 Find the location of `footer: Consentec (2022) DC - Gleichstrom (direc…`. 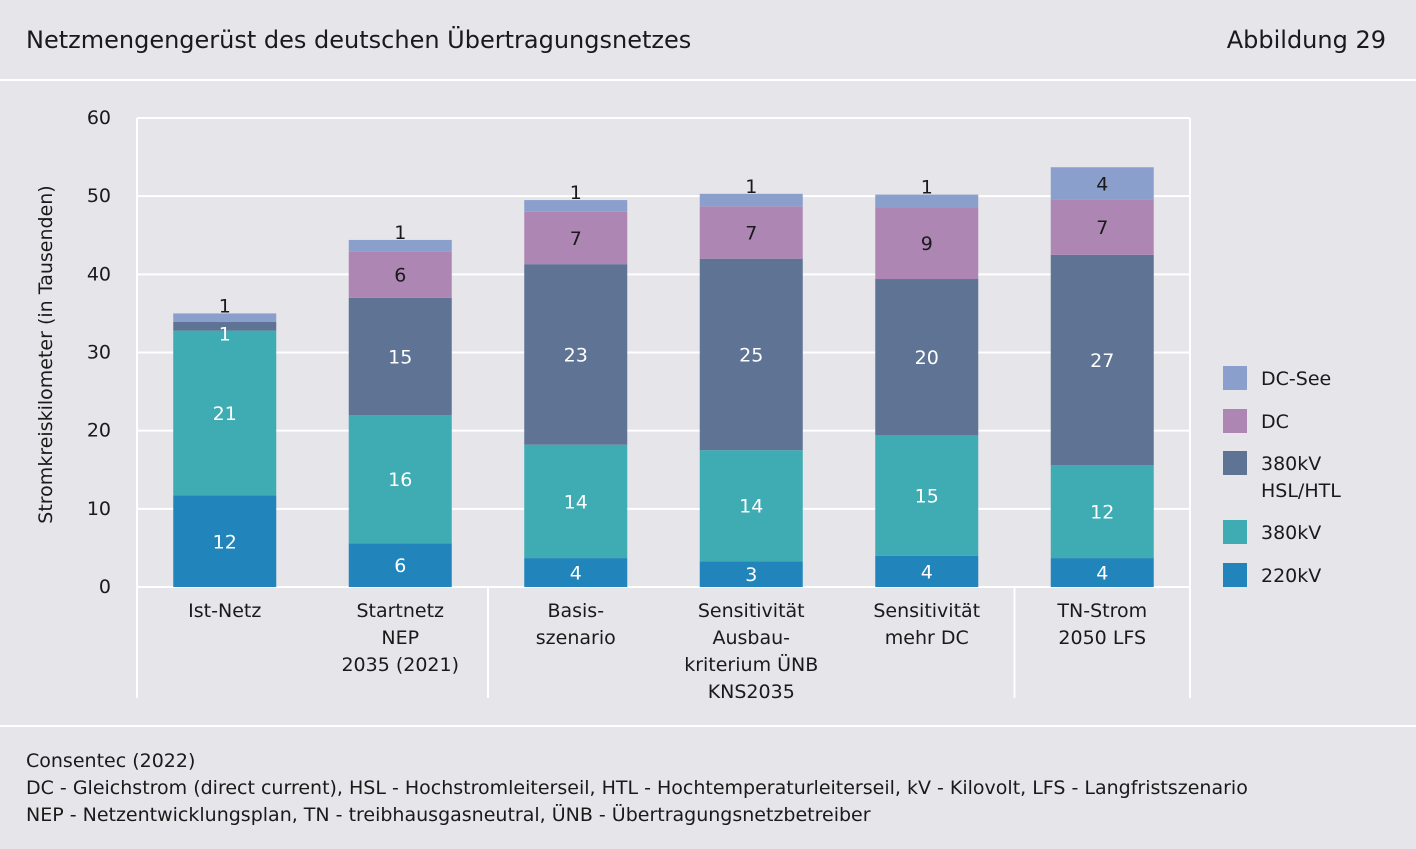

footer: Consentec (2022) DC - Gleichstrom (direc… is located at coordinates (637, 788).